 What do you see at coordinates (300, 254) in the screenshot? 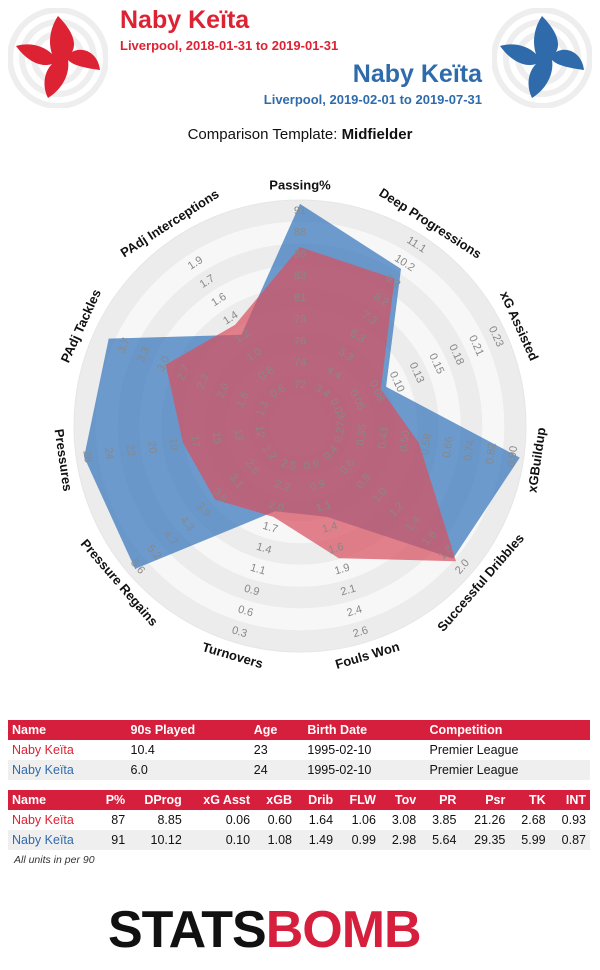
I see `tick-label: 86` at bounding box center [300, 254].